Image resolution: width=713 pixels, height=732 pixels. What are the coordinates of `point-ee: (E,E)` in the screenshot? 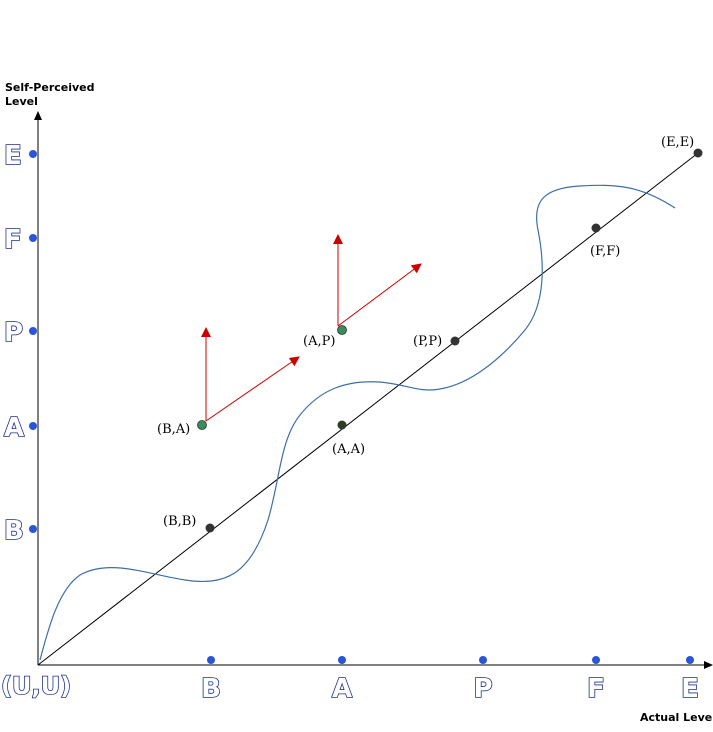 It's located at (682, 146).